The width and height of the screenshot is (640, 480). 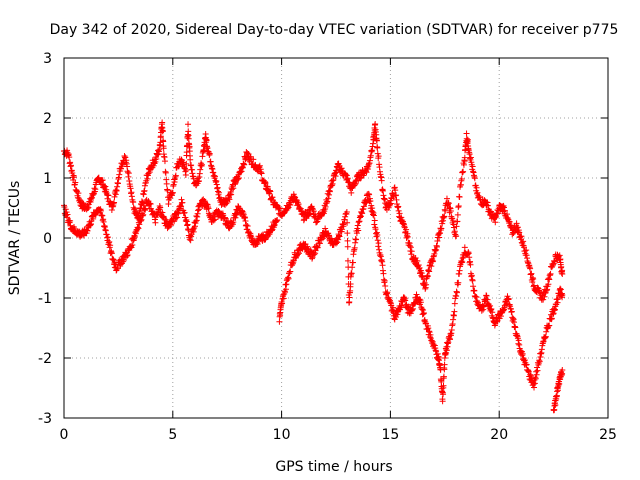 What do you see at coordinates (47, 59) in the screenshot?
I see `y-tick-label: 3` at bounding box center [47, 59].